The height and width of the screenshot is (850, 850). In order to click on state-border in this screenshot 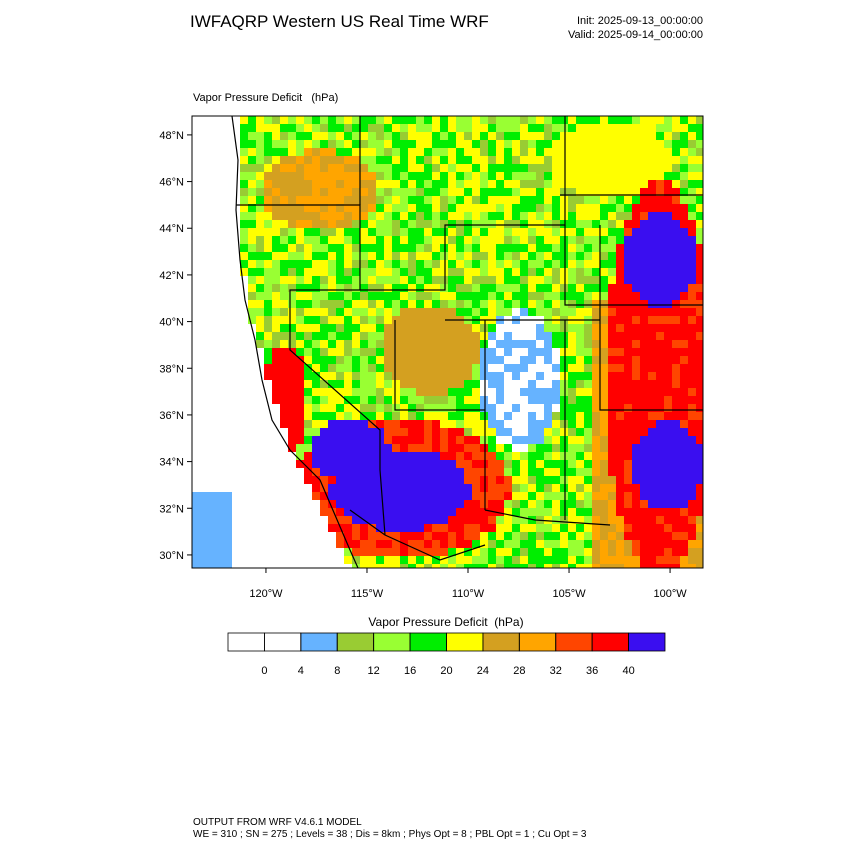, I will do `click(548, 372)`.